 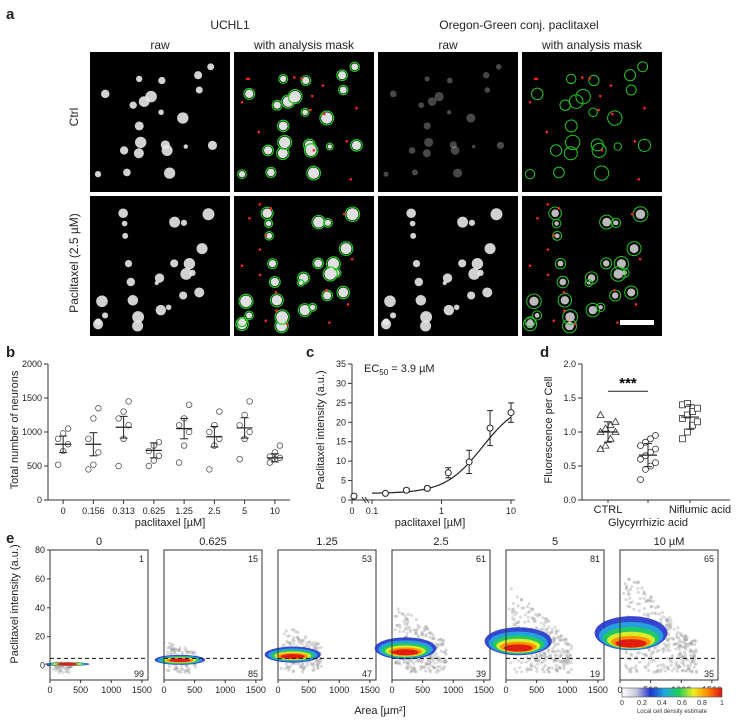 What do you see at coordinates (569, 364) in the screenshot?
I see `y-tick-label: 2.0` at bounding box center [569, 364].